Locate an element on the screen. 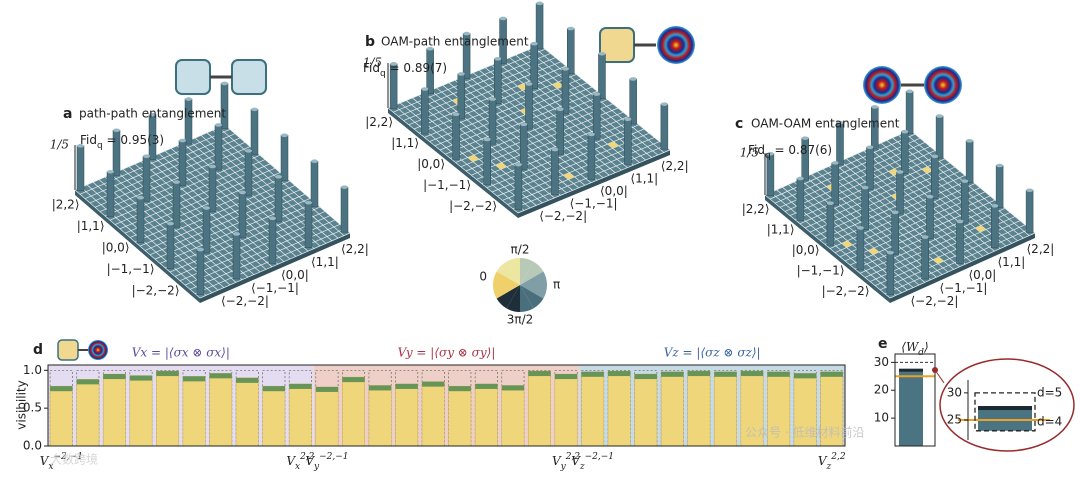  fidelity: Fidq = 0.95(3) is located at coordinates (122, 142).